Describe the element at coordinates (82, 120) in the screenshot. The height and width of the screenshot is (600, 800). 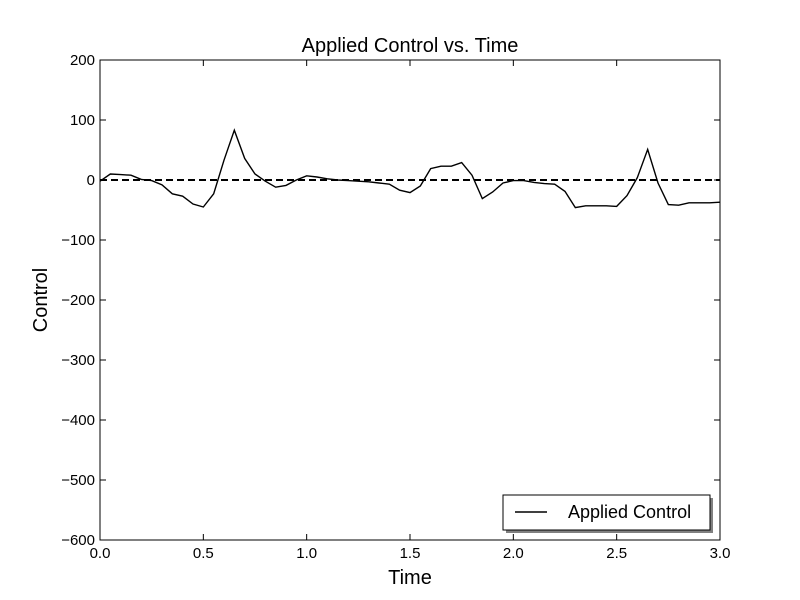
I see `y-tick-label: 100` at that location.